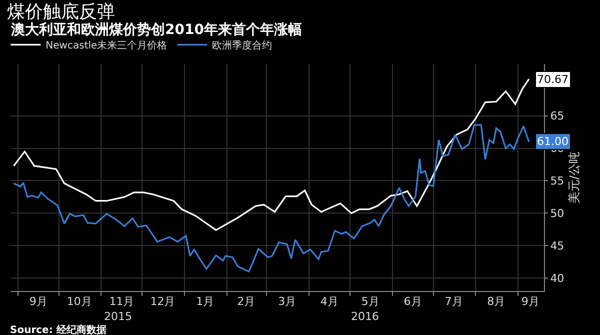 The width and height of the screenshot is (600, 335). What do you see at coordinates (453, 301) in the screenshot?
I see `x-tick-label: 7月` at bounding box center [453, 301].